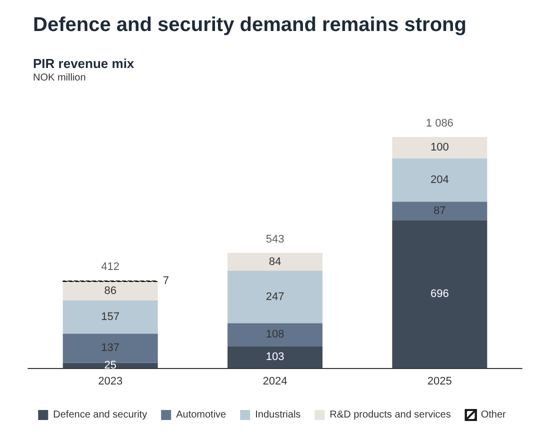 This screenshot has width=544, height=436. Describe the element at coordinates (440, 124) in the screenshot. I see `total-label: 1 086` at that location.